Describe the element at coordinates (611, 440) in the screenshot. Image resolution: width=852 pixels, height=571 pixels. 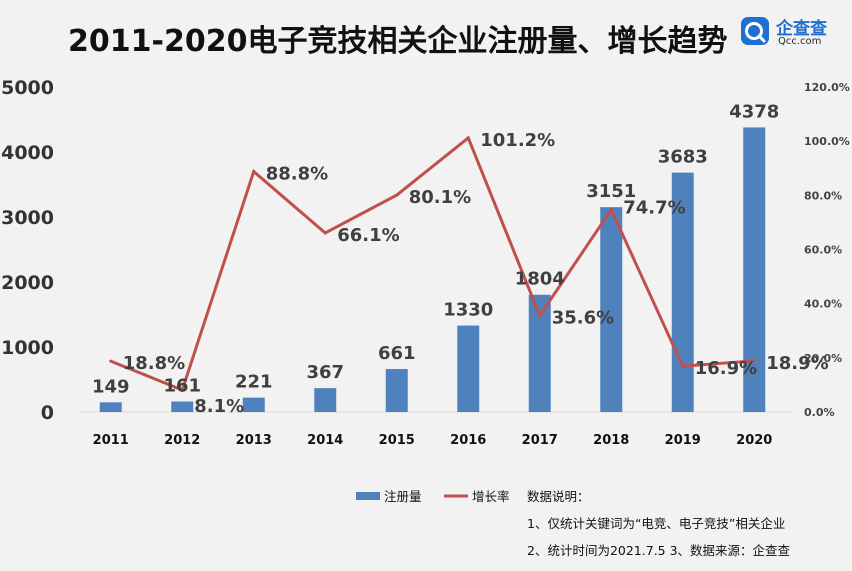
I see `x-axis-tick-label: 2018` at that location.